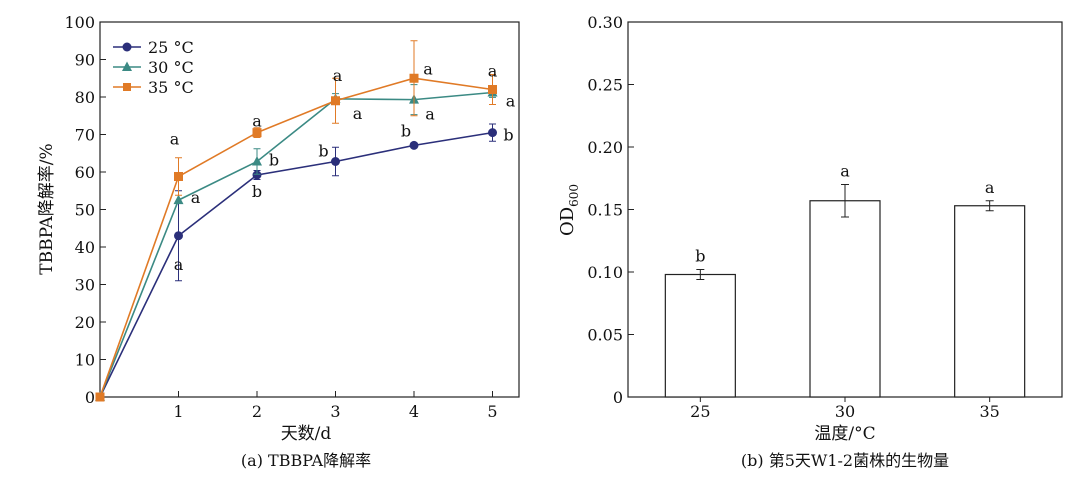 This screenshot has width=1080, height=483. Describe the element at coordinates (844, 434) in the screenshot. I see `bar-x-axis-label: 温度/°C` at that location.